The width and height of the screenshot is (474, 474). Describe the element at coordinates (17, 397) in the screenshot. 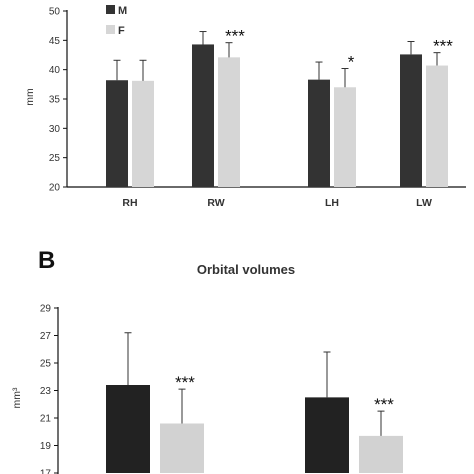

I see `panel-b-y-axis-label: mm³` at that location.